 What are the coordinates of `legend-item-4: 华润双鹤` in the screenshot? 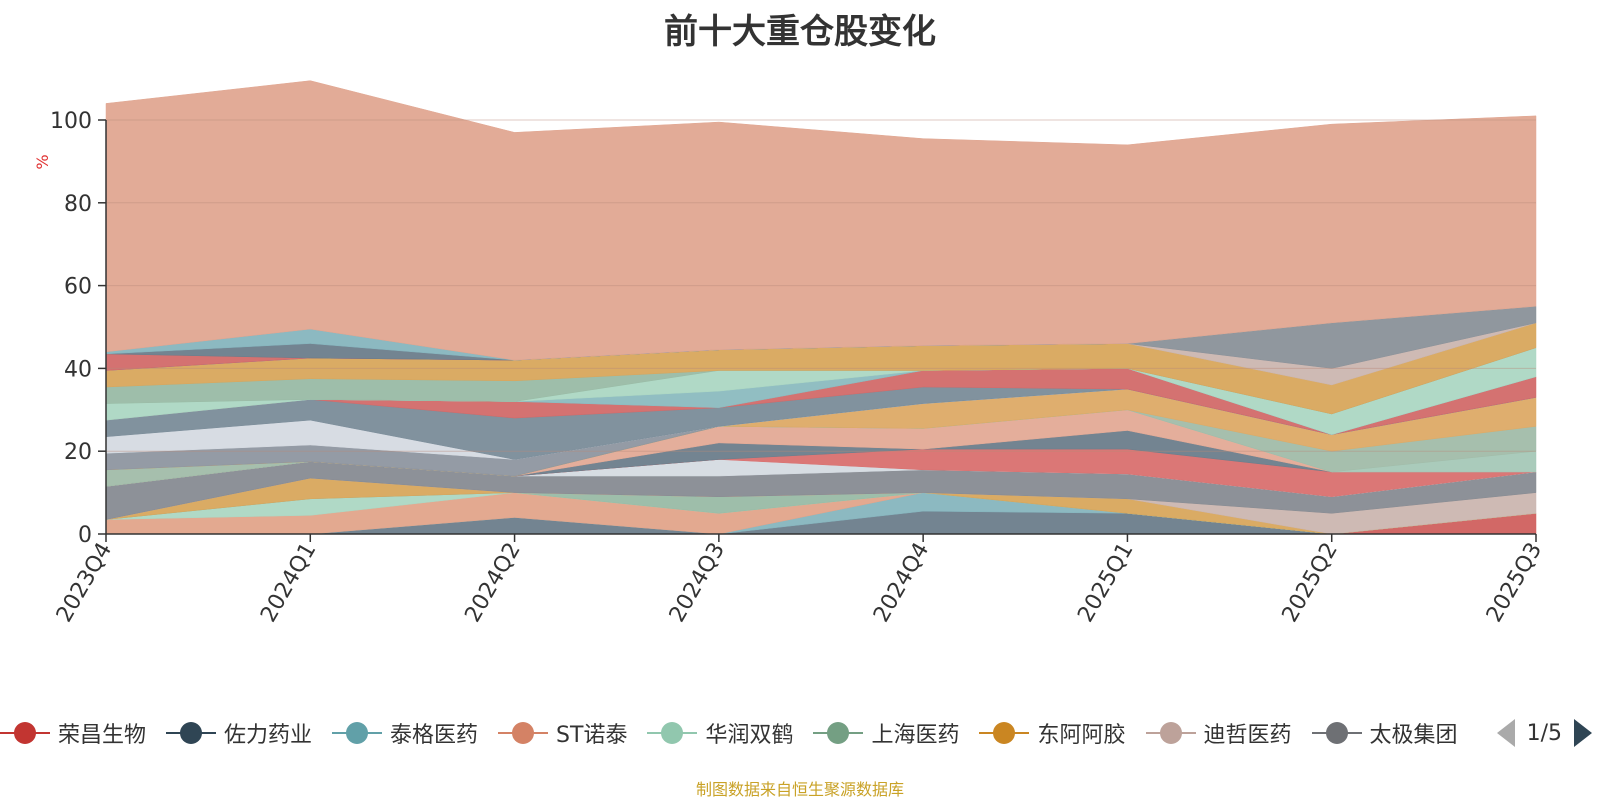 It's located at (720, 733).